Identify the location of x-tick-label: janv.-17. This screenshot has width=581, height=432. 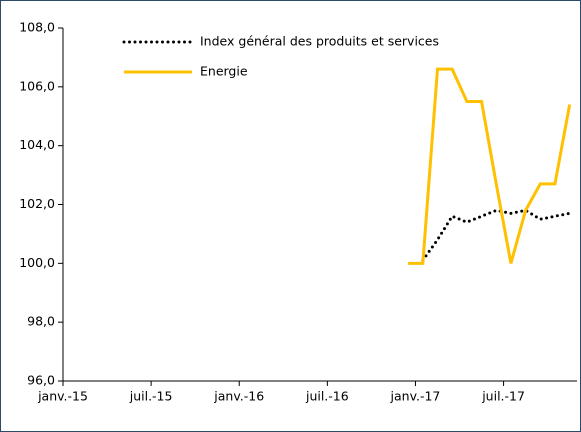
(415, 396).